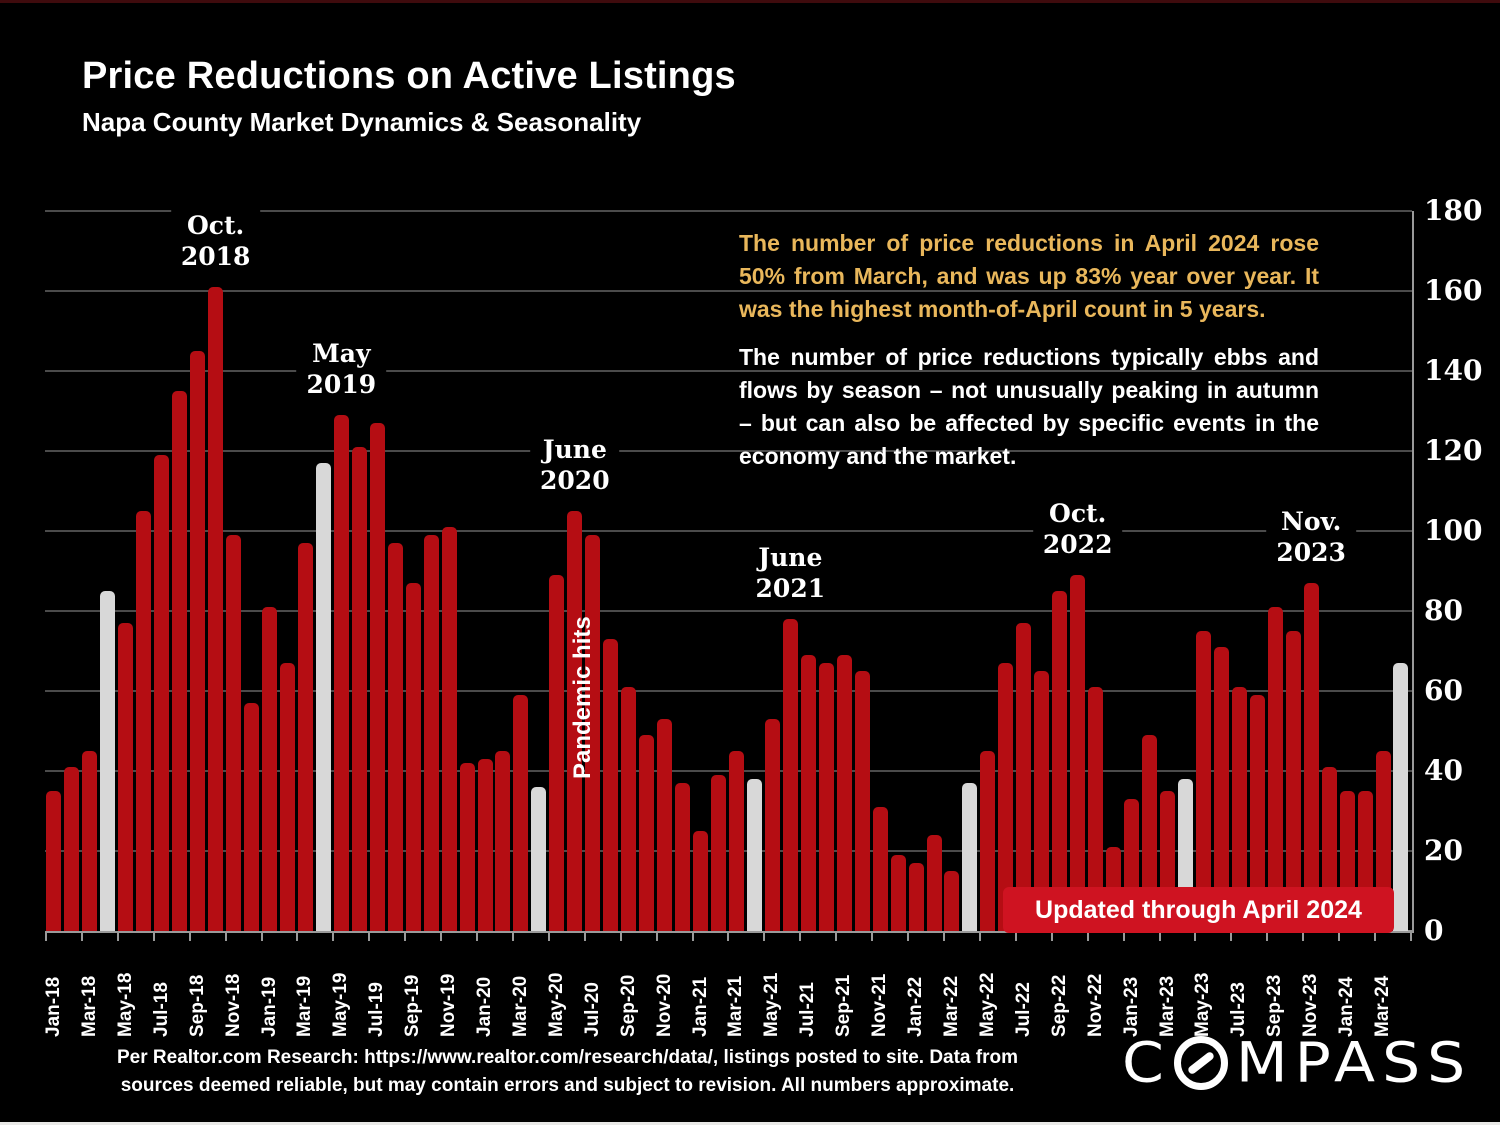 This screenshot has height=1125, width=1500. What do you see at coordinates (1453, 530) in the screenshot?
I see `y-axis-label: 100` at bounding box center [1453, 530].